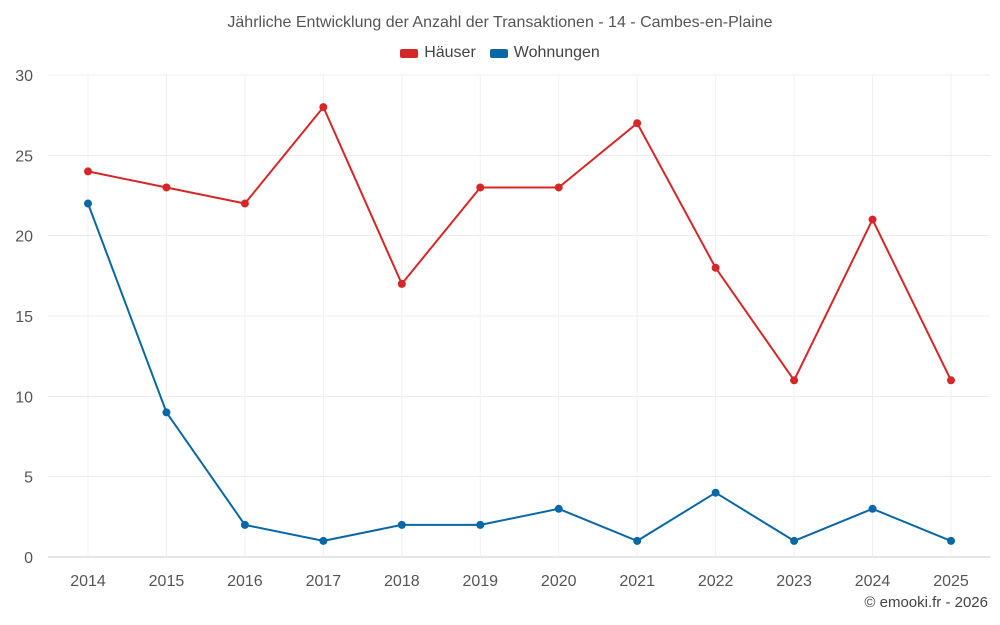  I want to click on data-point-haeuser-2020, so click(558, 187).